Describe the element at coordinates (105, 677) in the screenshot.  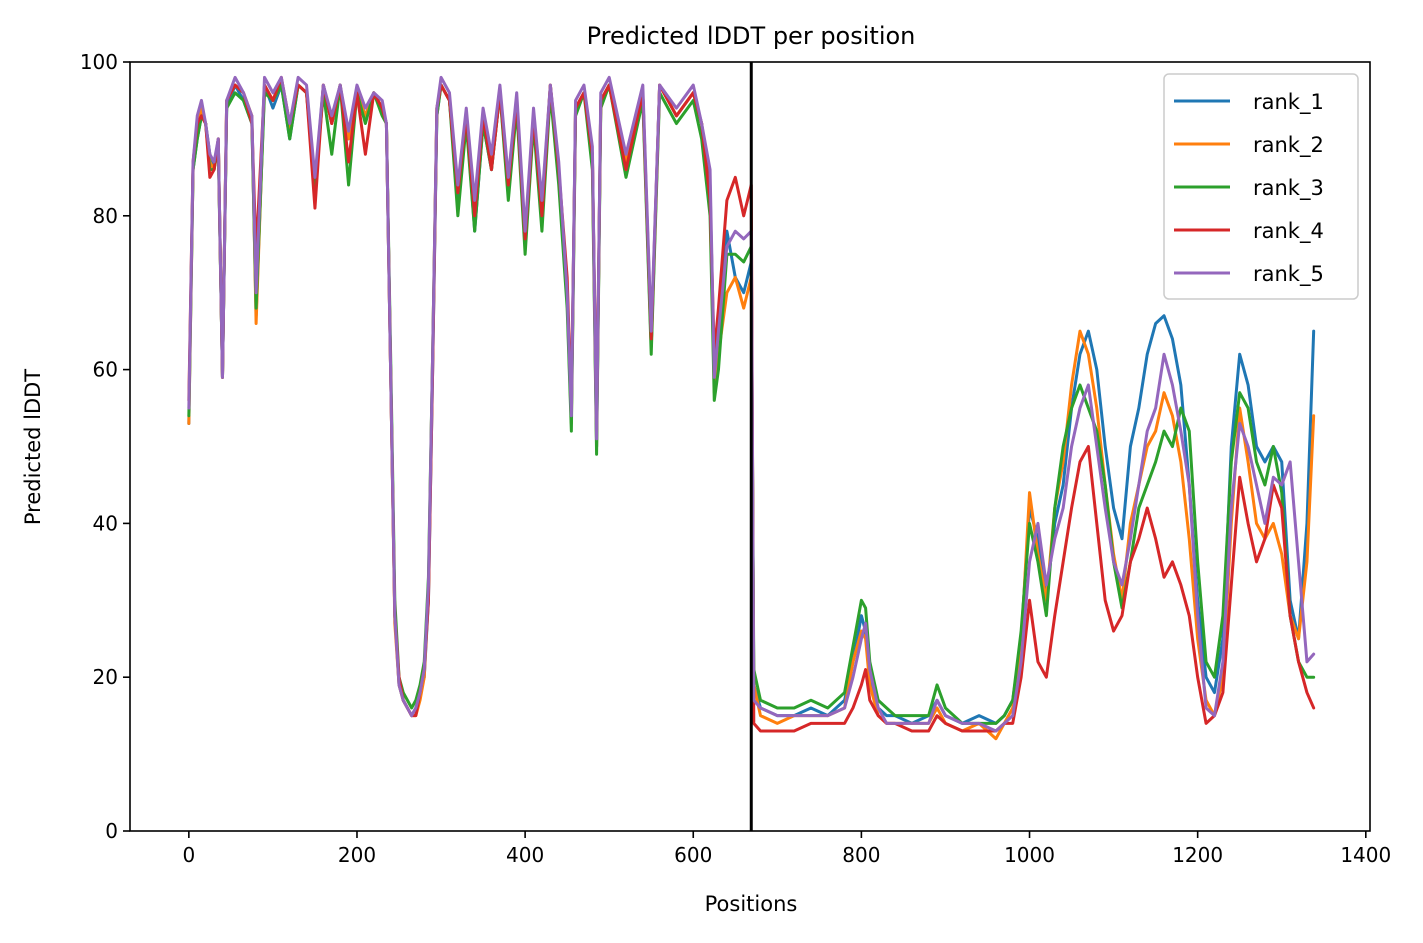
I see `y-tick-label: 20` at that location.